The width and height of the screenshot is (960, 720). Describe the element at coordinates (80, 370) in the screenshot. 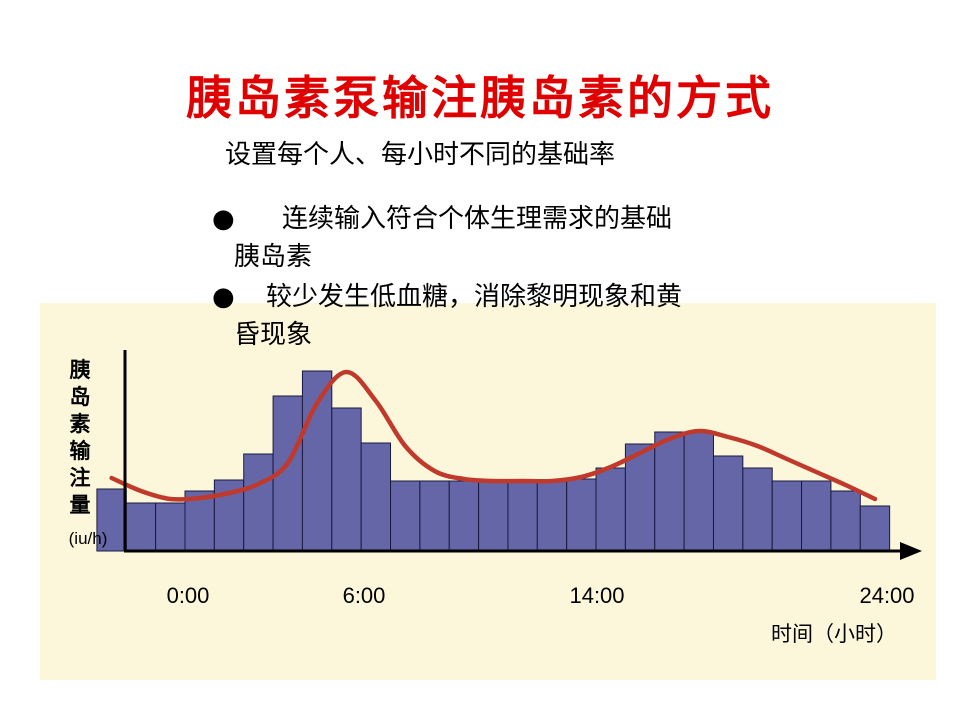

I see `y-label-char: 胰` at that location.